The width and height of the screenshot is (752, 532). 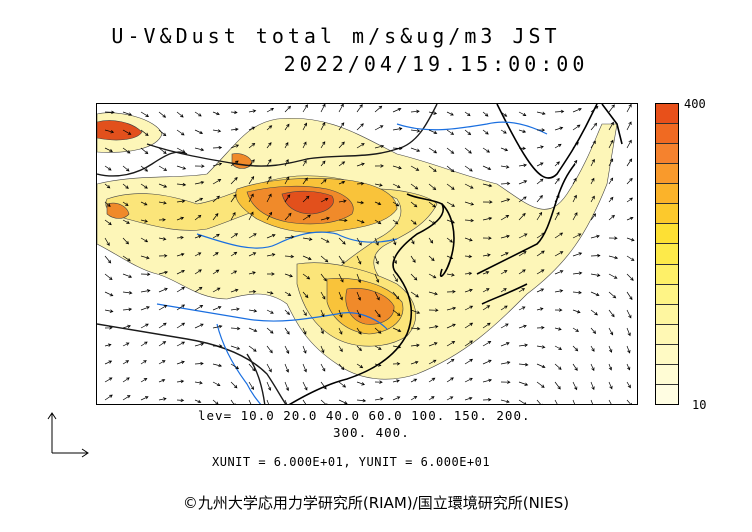 What do you see at coordinates (667, 234) in the screenshot?
I see `colorbar-step` at bounding box center [667, 234].